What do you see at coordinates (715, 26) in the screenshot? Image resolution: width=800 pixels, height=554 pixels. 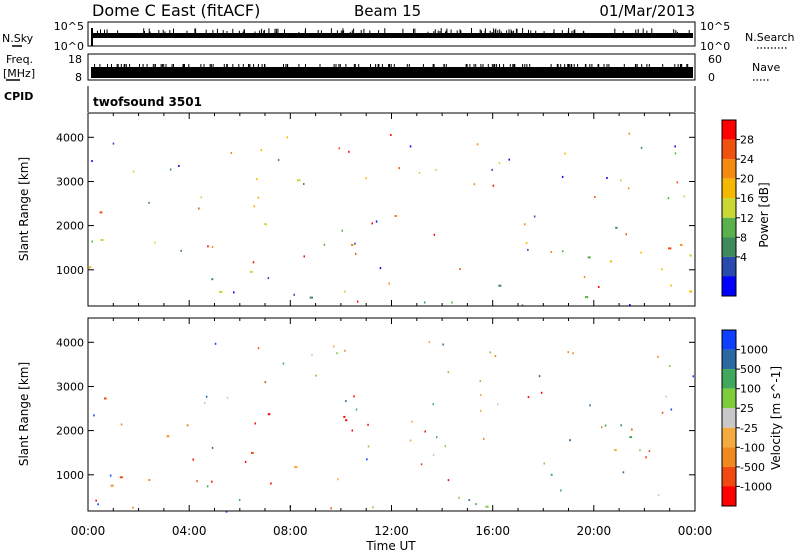 I see `nsearch-tick-top: 10^5` at bounding box center [715, 26].